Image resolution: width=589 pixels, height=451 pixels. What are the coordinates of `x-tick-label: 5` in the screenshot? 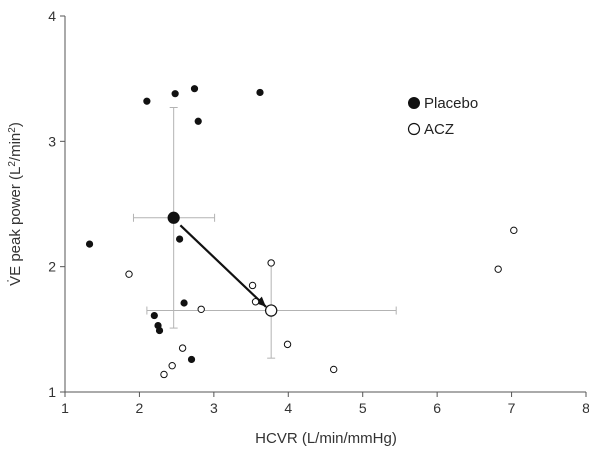 It's located at (363, 408).